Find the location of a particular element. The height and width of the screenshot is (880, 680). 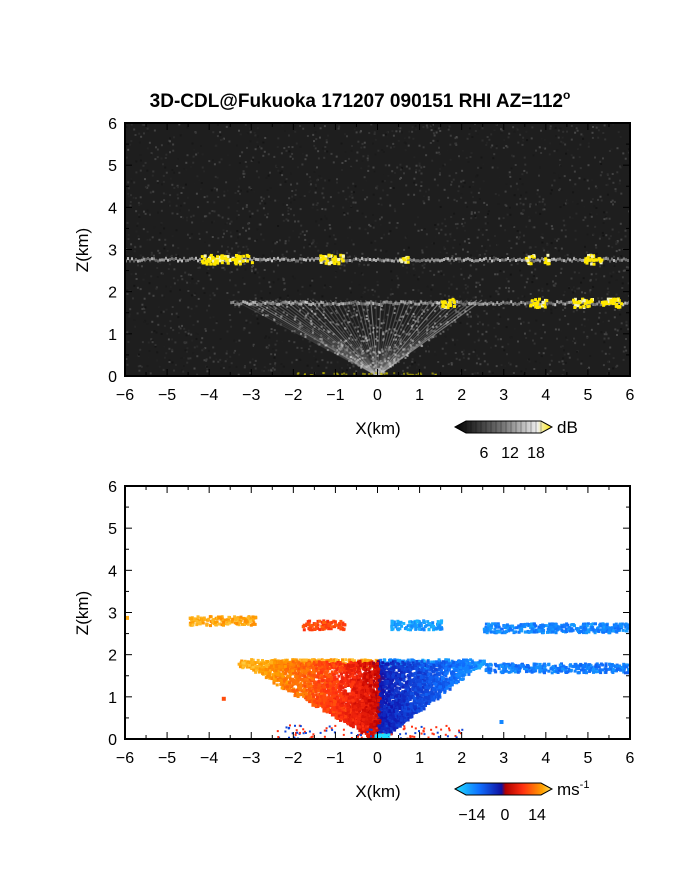

intensity-colorbar-tick-label: 12 is located at coordinates (510, 453).